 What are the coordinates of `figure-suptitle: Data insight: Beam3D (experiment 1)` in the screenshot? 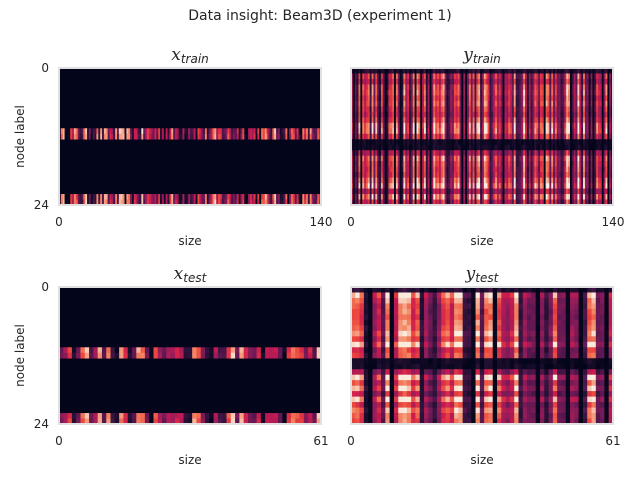 It's located at (320, 16).